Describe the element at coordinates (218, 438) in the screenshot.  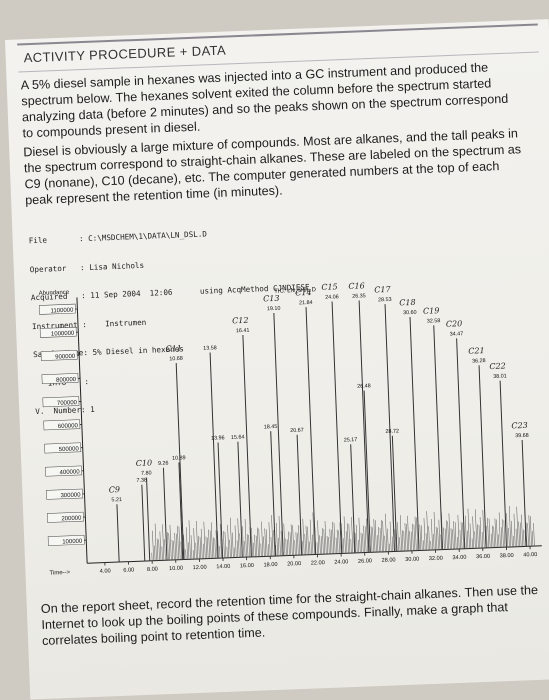
I see `peak-retention-label: 13.96` at that location.